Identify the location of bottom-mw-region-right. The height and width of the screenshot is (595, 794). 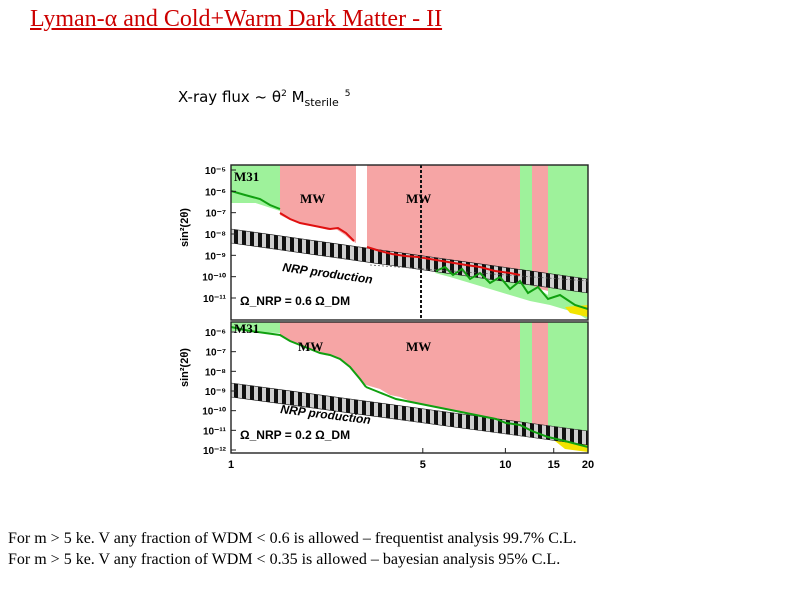
(443, 374).